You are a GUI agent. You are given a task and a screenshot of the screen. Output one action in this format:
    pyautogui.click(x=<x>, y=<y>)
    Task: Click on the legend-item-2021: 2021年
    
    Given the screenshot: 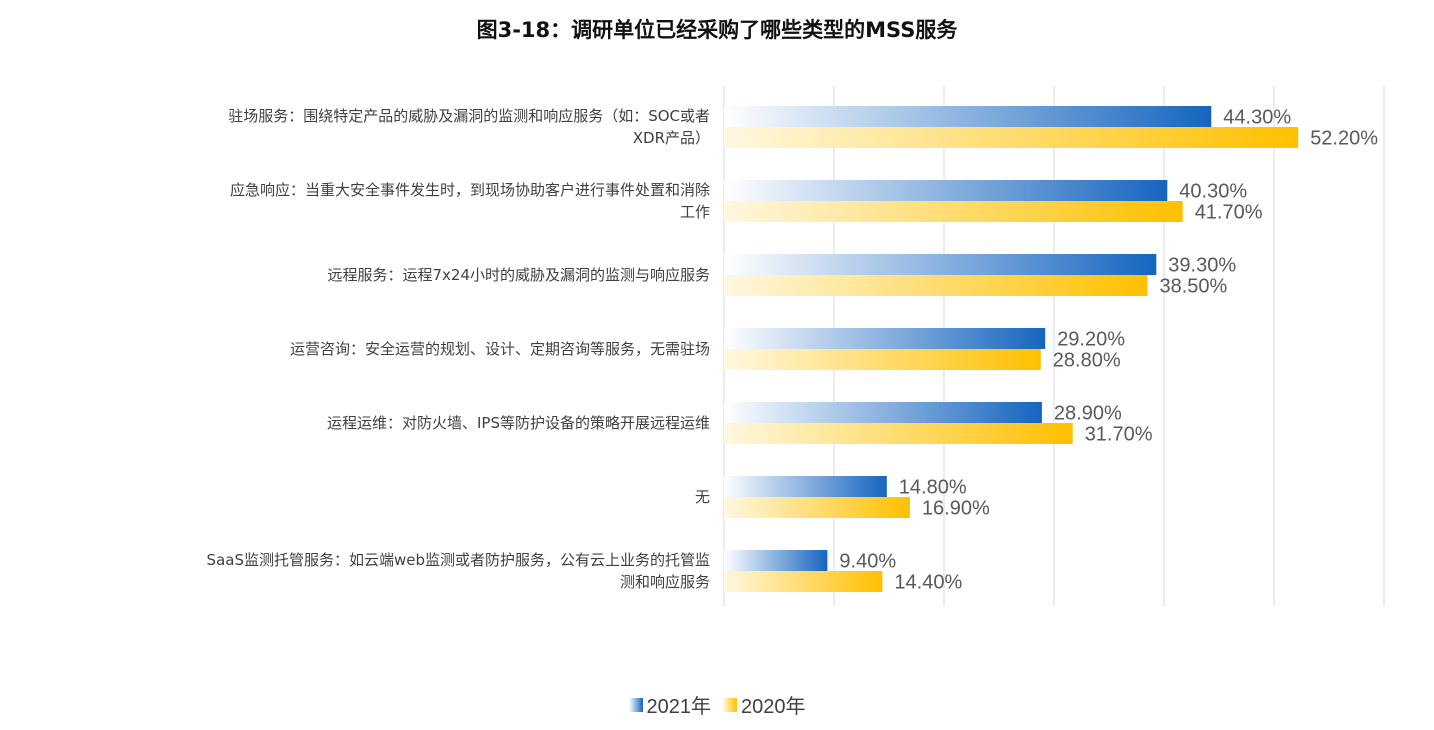 What is the action you would take?
    pyautogui.click(x=670, y=704)
    